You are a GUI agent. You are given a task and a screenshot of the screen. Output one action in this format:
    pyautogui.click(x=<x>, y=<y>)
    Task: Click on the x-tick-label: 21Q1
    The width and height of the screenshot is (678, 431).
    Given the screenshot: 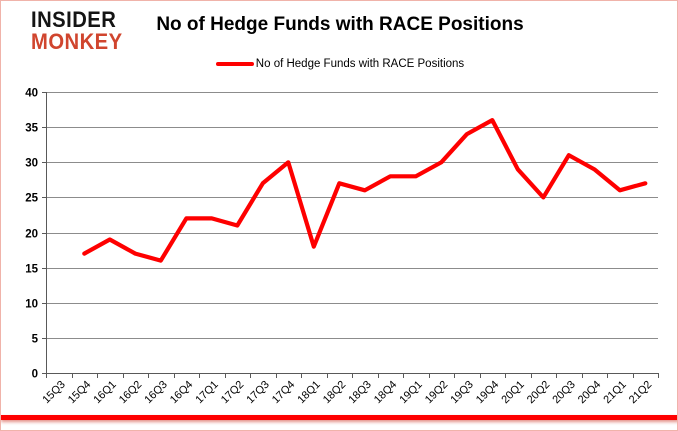 What is the action you would take?
    pyautogui.click(x=615, y=393)
    